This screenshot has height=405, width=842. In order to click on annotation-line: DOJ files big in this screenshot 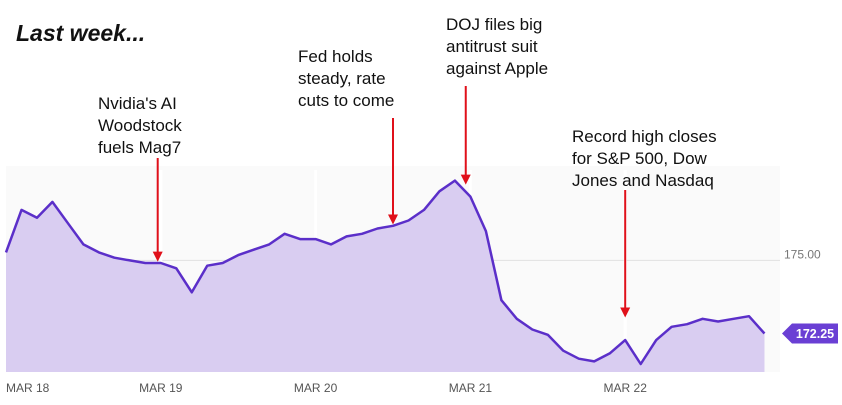, I will do `click(494, 24)`.